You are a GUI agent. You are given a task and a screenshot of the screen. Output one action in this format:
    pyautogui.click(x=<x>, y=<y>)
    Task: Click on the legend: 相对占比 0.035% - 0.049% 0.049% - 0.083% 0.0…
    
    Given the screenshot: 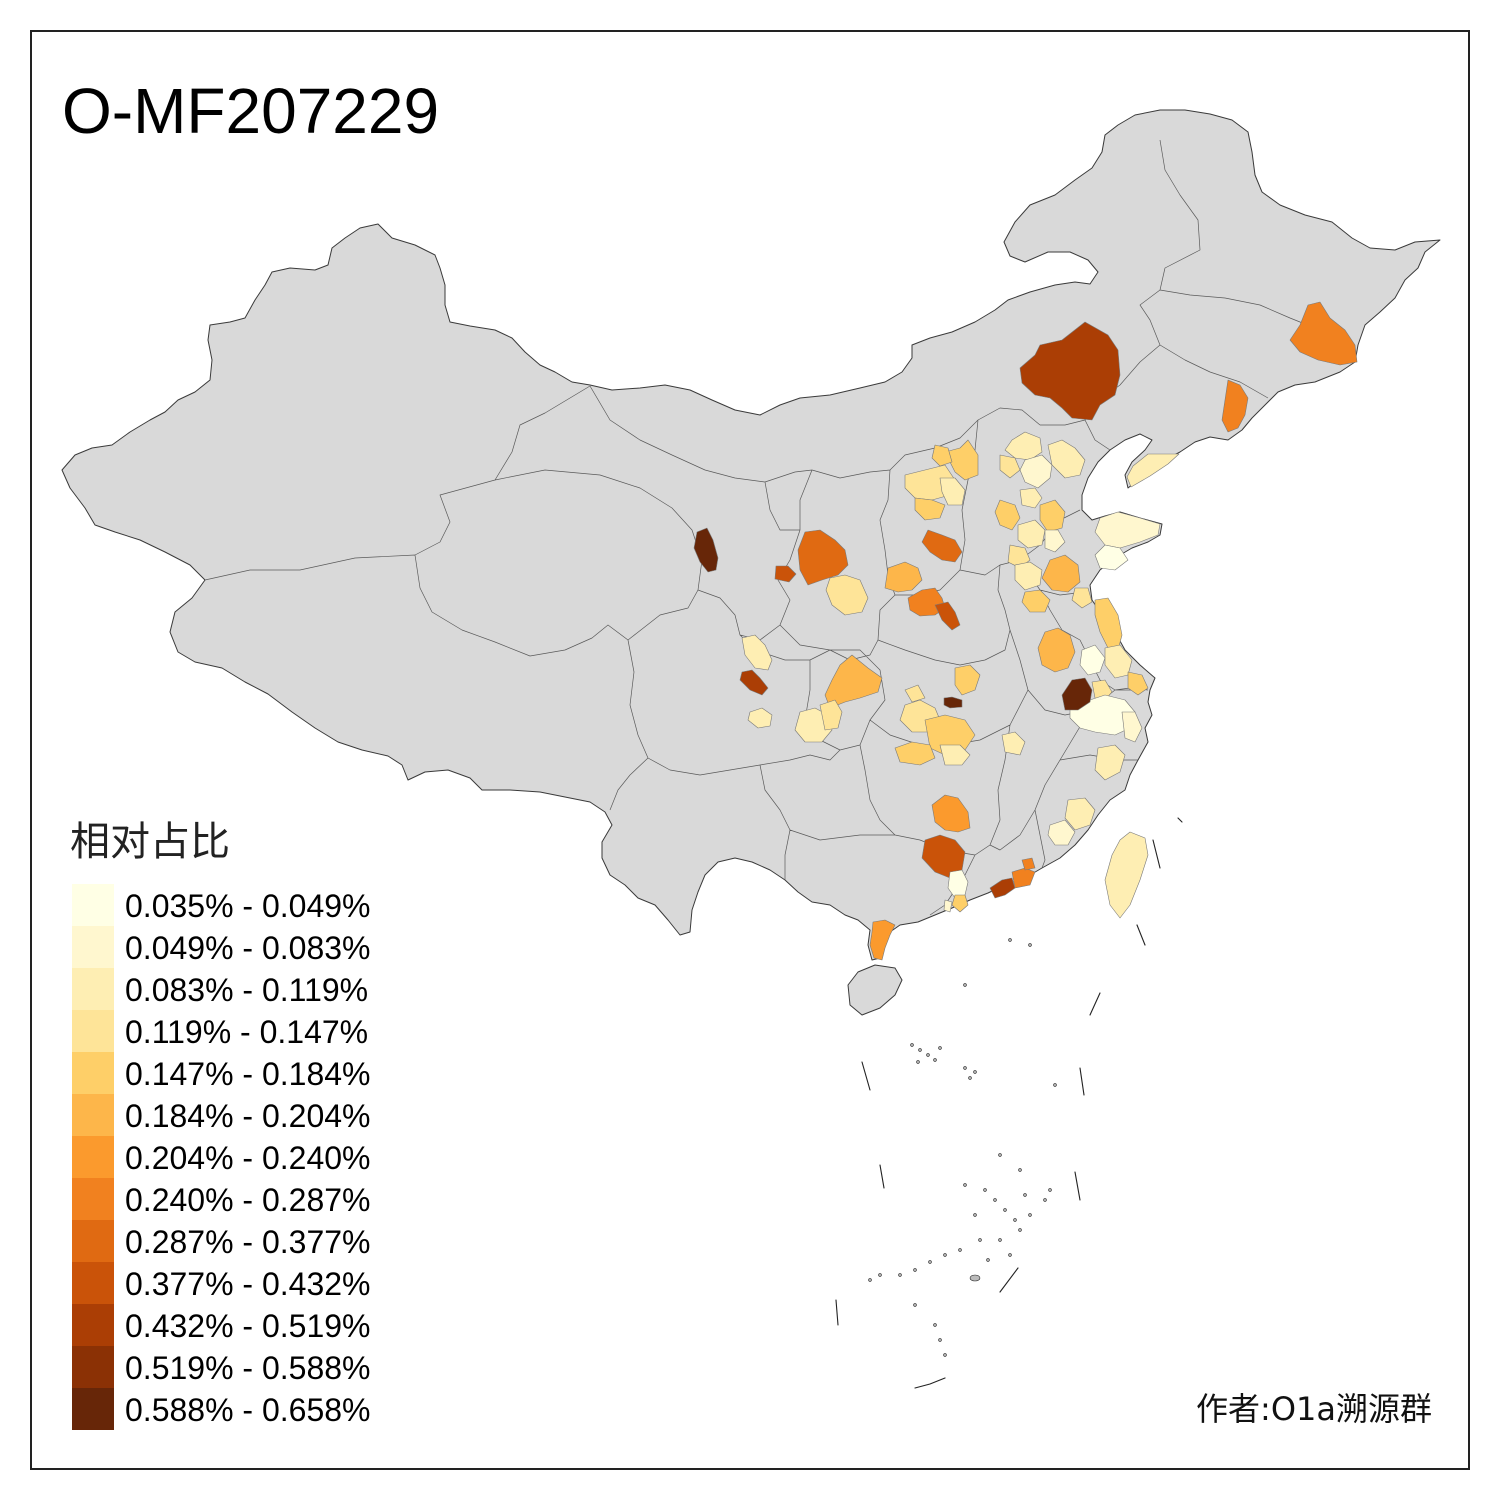 What is the action you would take?
    pyautogui.click(x=220, y=1124)
    